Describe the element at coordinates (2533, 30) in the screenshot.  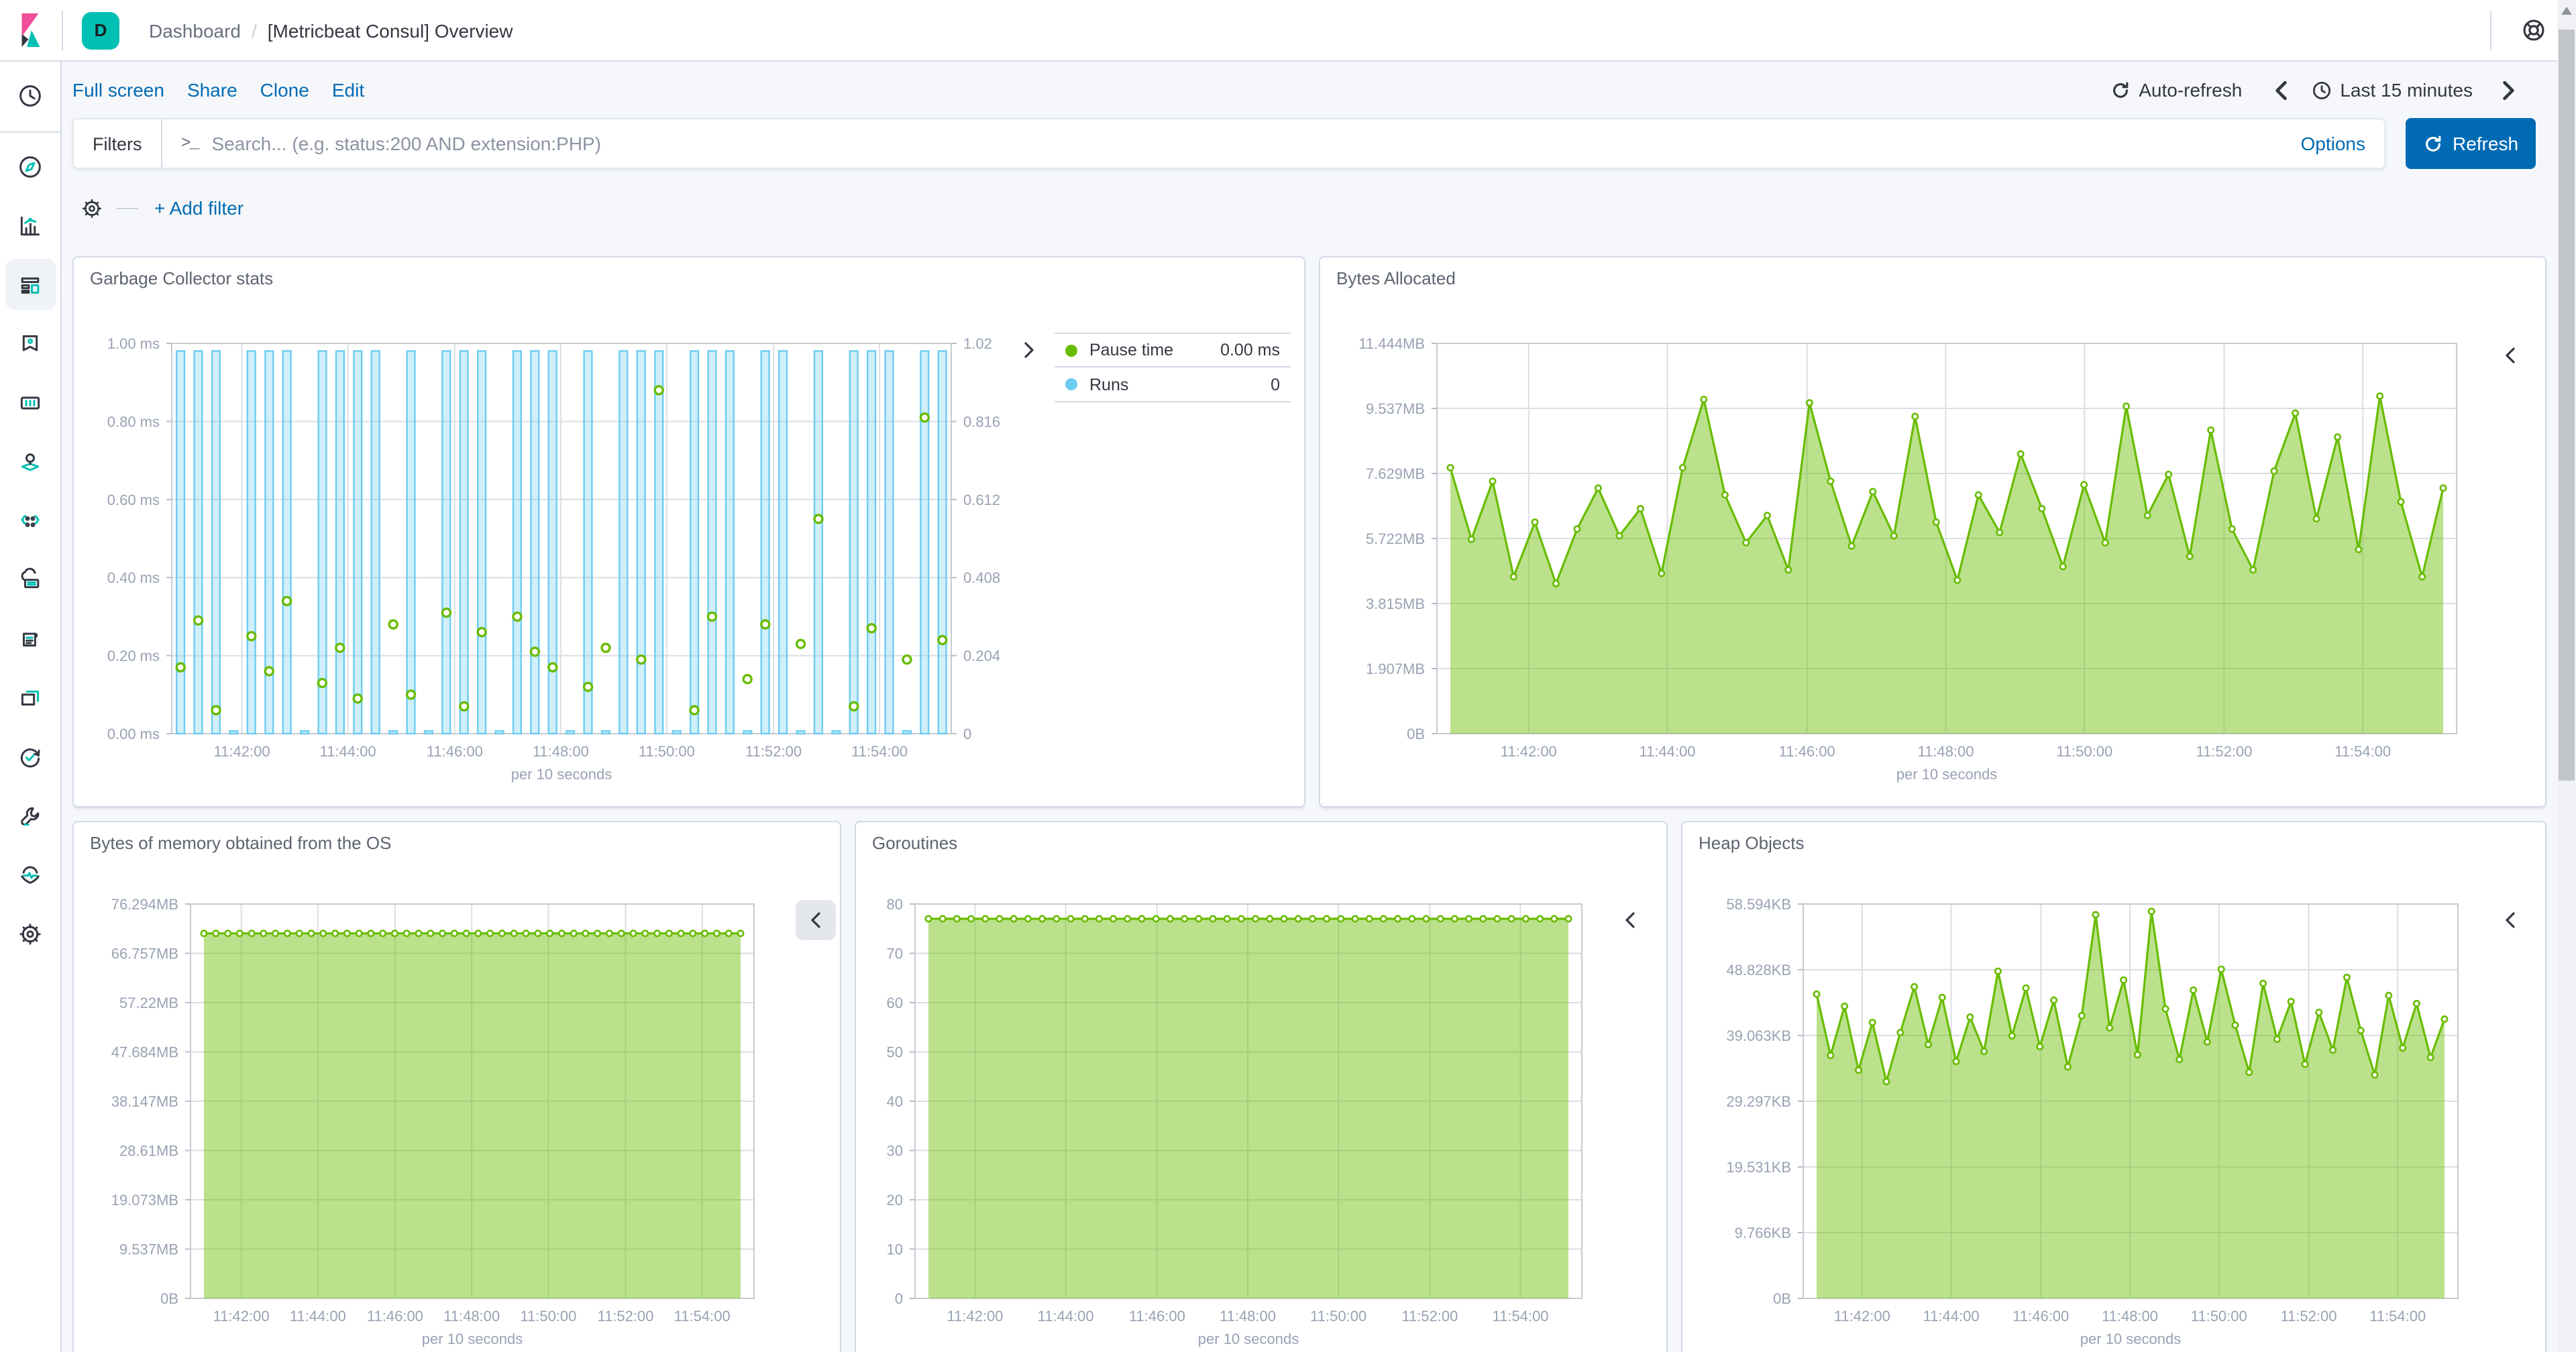
I see `help-button` at that location.